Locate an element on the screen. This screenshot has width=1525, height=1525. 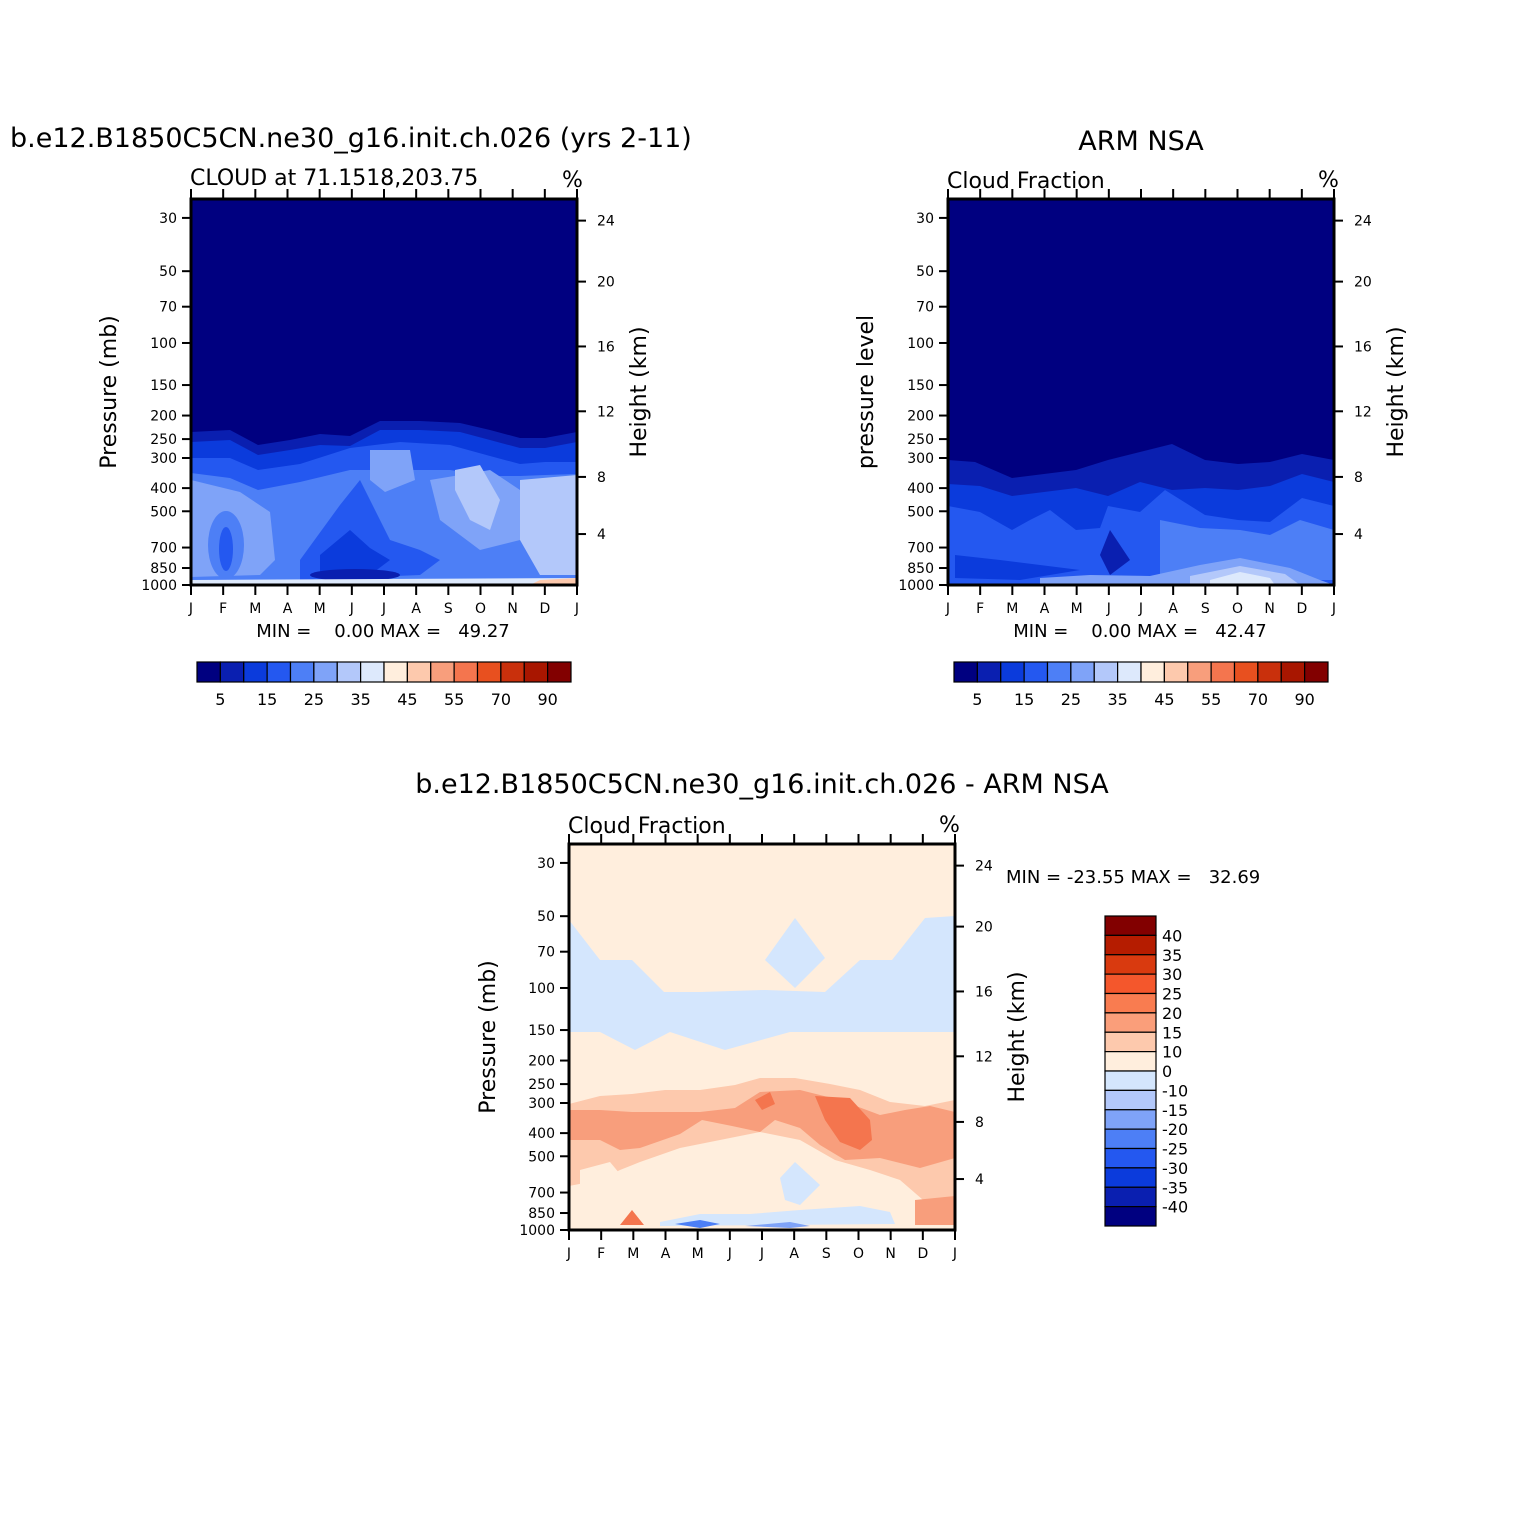
colorbar-label: 20 is located at coordinates (1172, 1013).